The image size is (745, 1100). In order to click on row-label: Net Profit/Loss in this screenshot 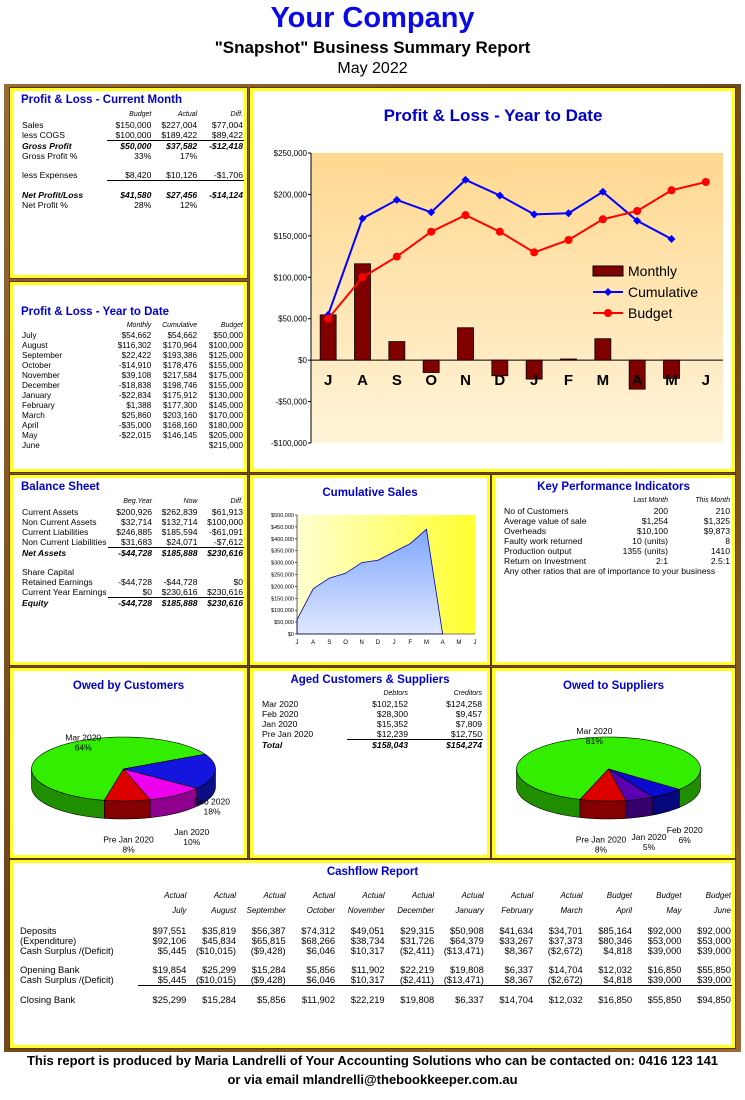, I will do `click(53, 194)`.